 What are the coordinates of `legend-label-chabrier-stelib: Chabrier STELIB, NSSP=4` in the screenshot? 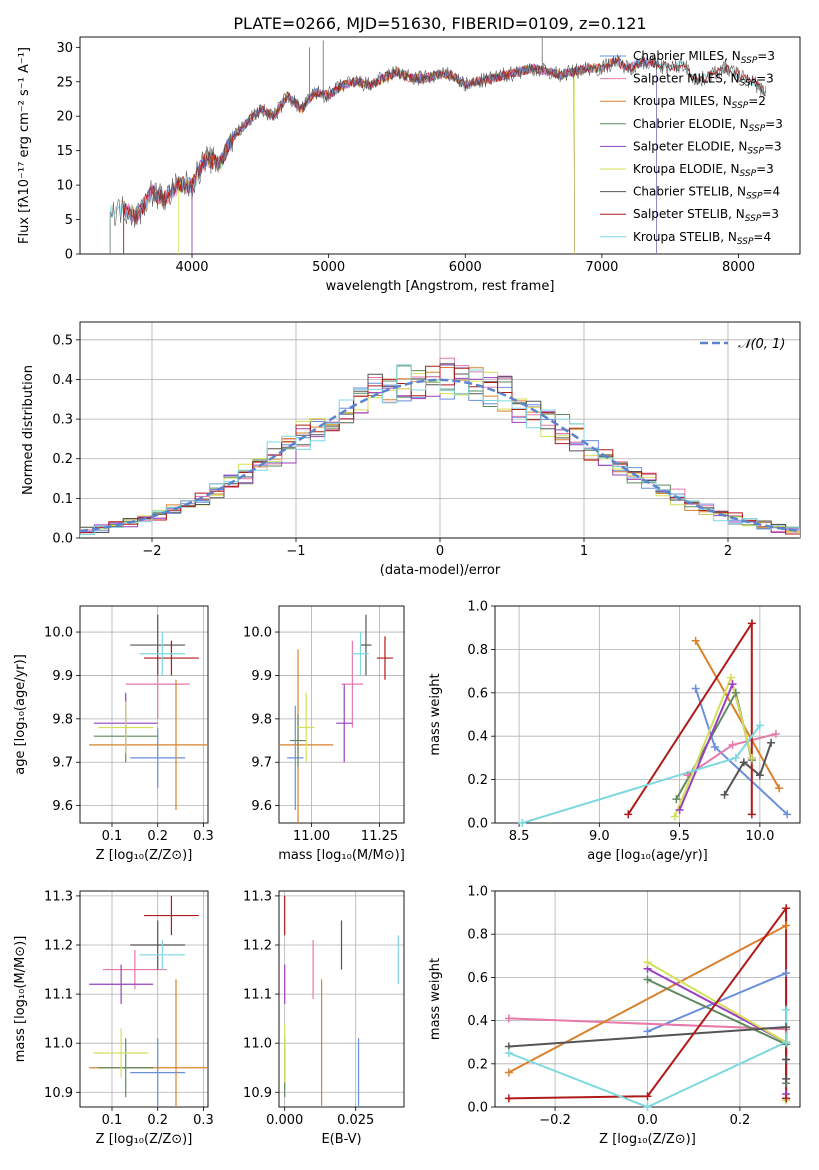 It's located at (706, 193).